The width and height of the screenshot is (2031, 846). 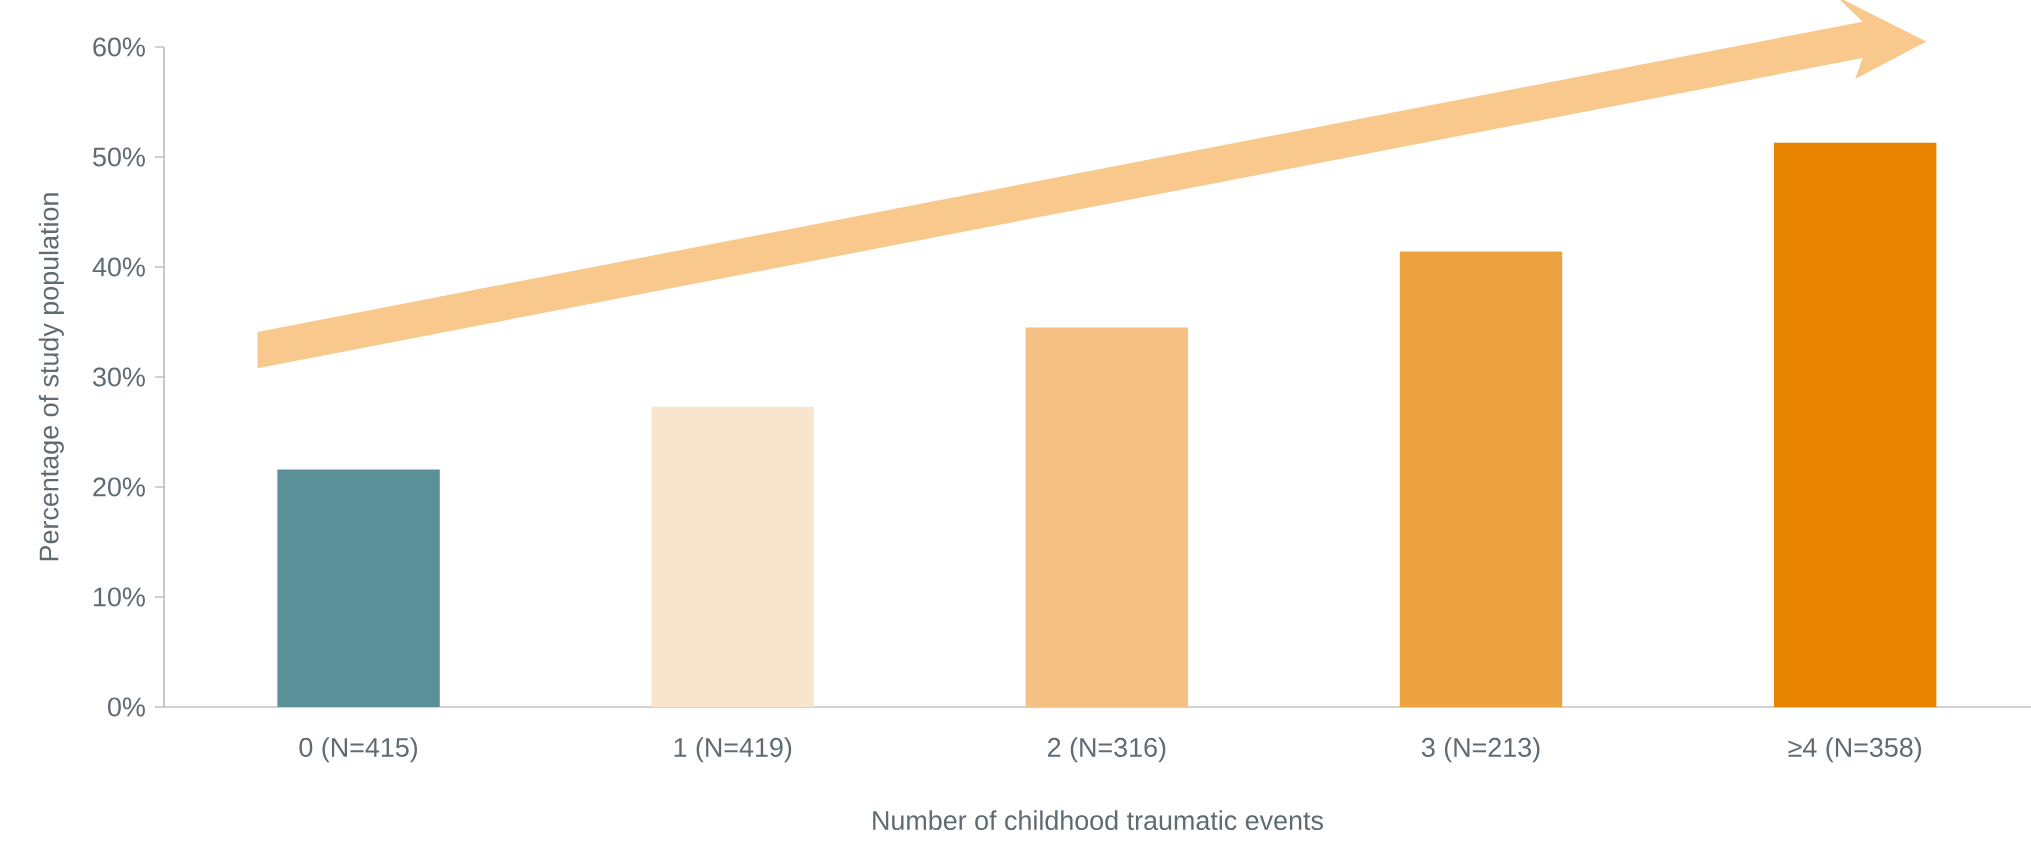 I want to click on y-tick-label: 30%, so click(x=119, y=377).